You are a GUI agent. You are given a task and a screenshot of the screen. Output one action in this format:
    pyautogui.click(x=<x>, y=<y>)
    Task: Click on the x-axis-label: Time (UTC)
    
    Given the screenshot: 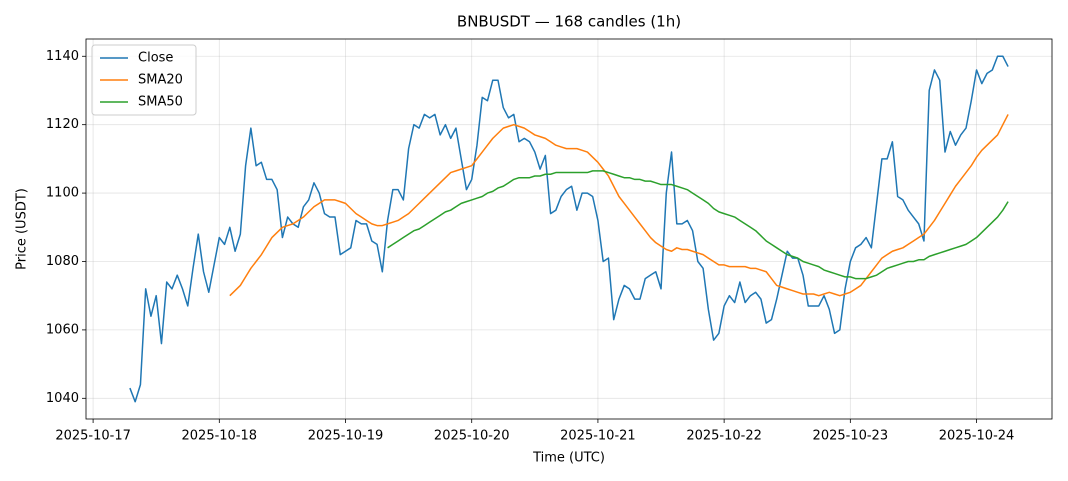 What is the action you would take?
    pyautogui.click(x=568, y=458)
    